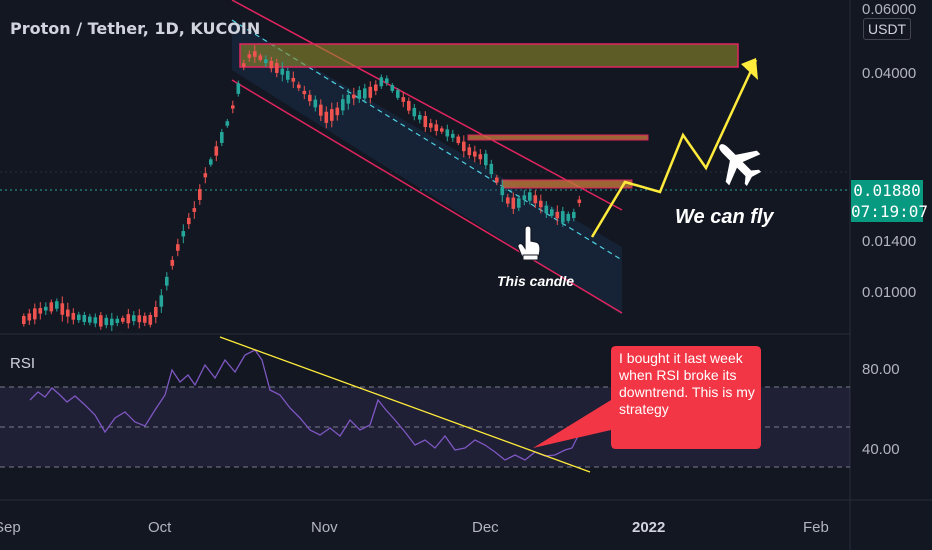 This screenshot has width=932, height=550. I want to click on price-tick: 0.06000, so click(889, 9).